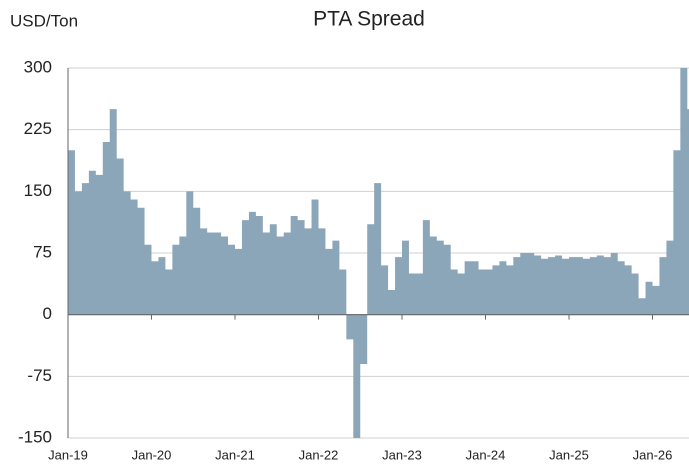 Image resolution: width=689 pixels, height=468 pixels. What do you see at coordinates (402, 454) in the screenshot?
I see `x-tick-label: Jan-23` at bounding box center [402, 454].